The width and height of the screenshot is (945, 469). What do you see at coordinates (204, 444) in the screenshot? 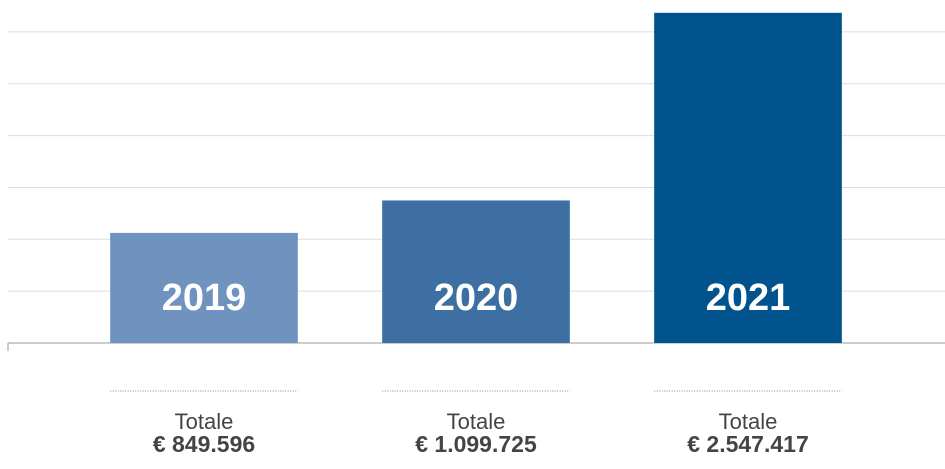
I see `value-label: € 849.596` at bounding box center [204, 444].